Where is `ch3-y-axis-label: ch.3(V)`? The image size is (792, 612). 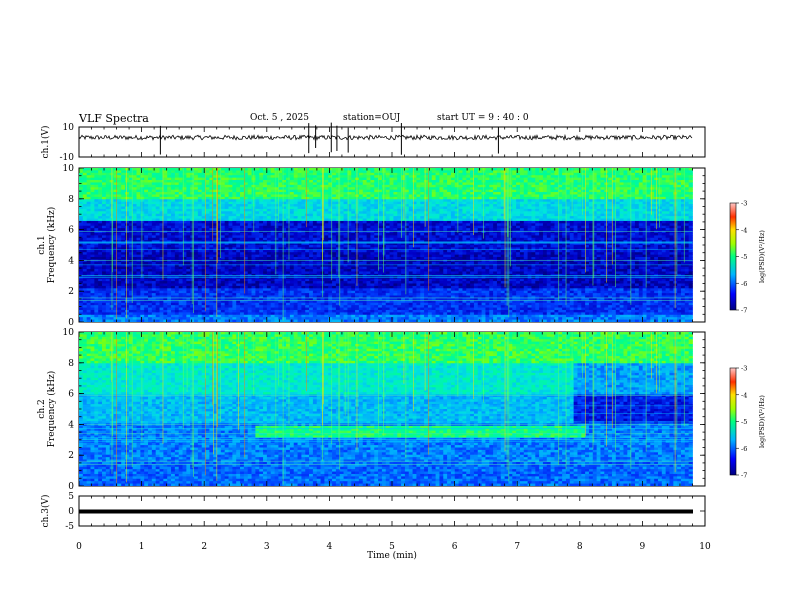
ch3-y-axis-label: ch.3(V) is located at coordinates (45, 511).